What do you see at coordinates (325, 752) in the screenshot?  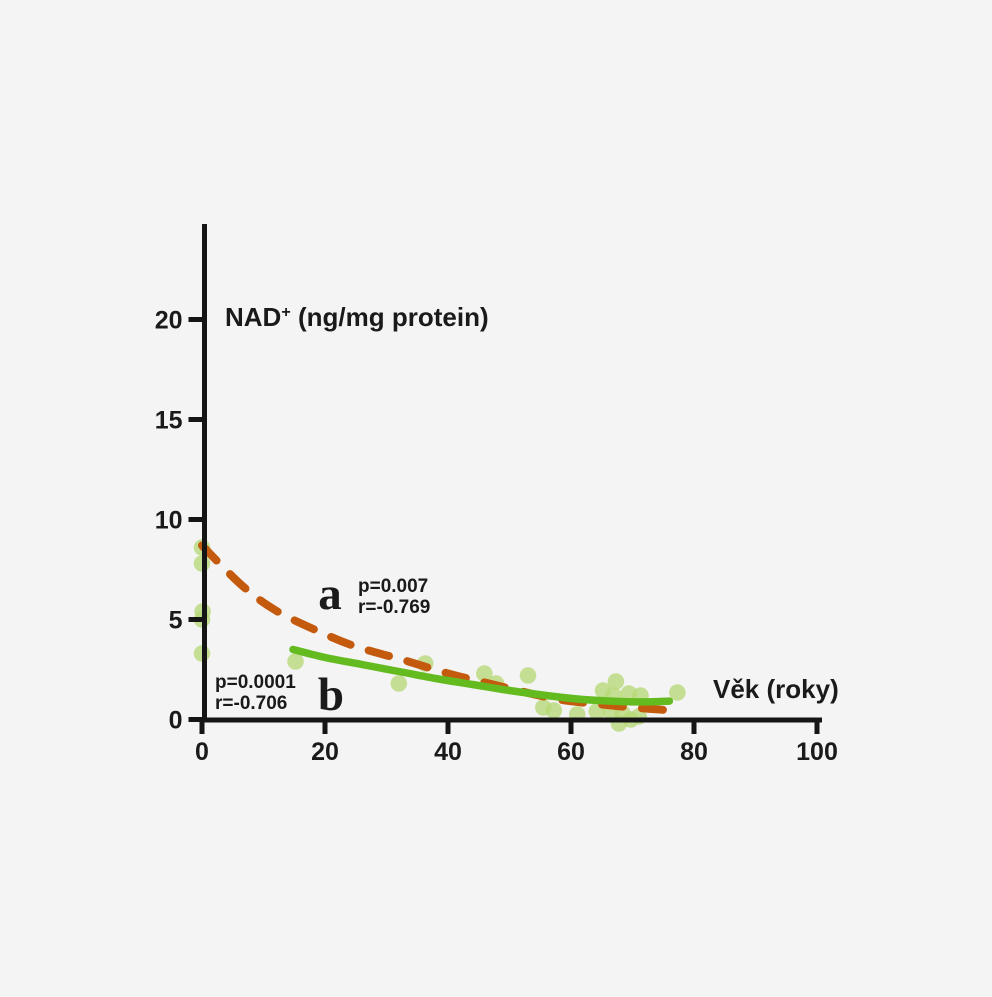 I see `x-tick-label: 20` at bounding box center [325, 752].